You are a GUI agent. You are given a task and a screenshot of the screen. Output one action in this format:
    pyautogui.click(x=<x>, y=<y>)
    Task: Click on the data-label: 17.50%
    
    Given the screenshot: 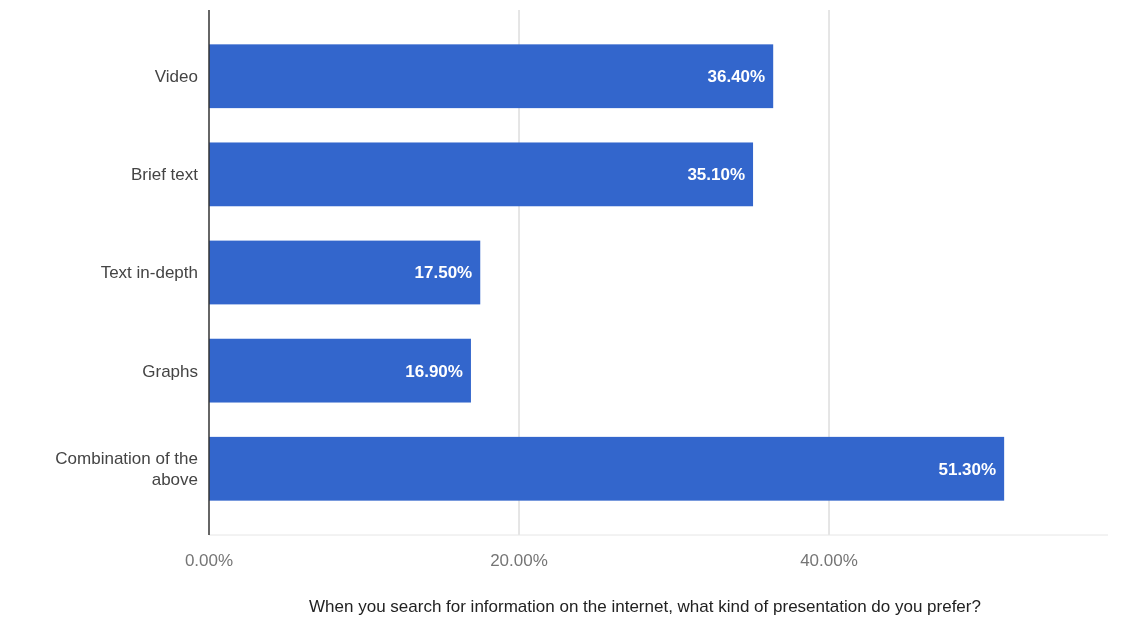 What is the action you would take?
    pyautogui.click(x=443, y=273)
    